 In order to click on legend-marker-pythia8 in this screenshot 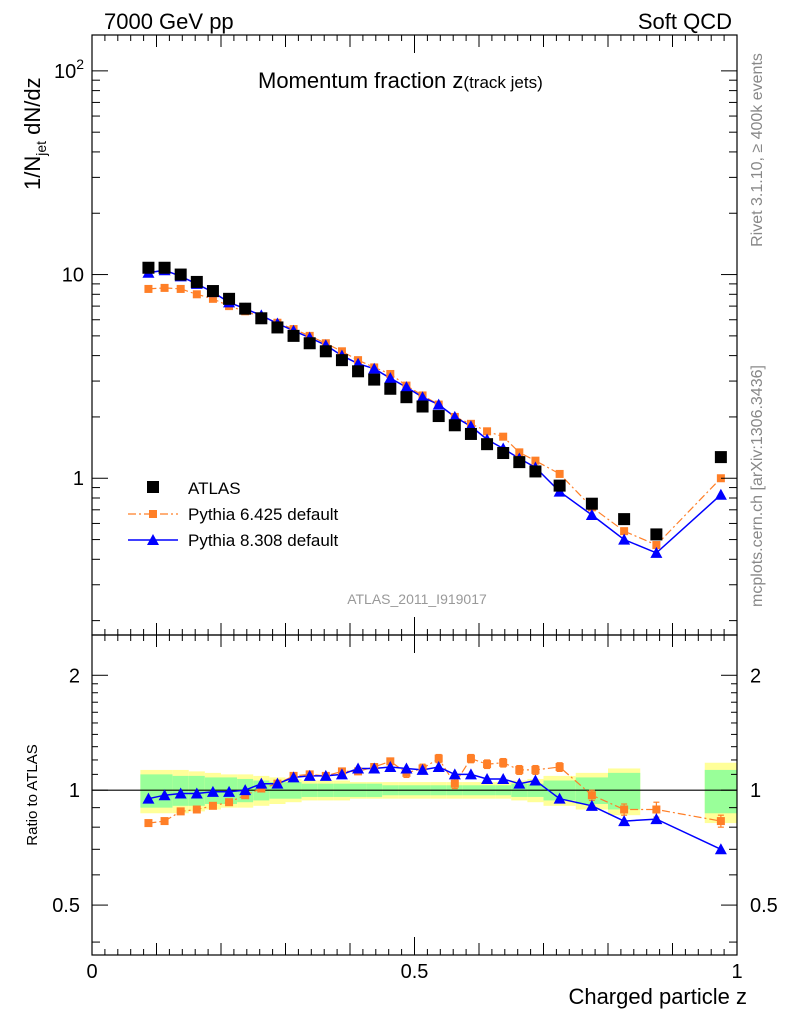, I will do `click(153, 539)`.